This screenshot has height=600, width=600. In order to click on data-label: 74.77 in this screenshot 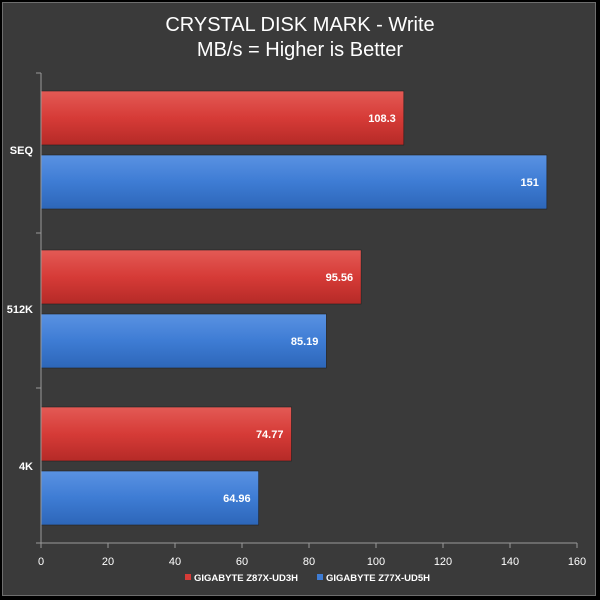, I will do `click(270, 435)`.